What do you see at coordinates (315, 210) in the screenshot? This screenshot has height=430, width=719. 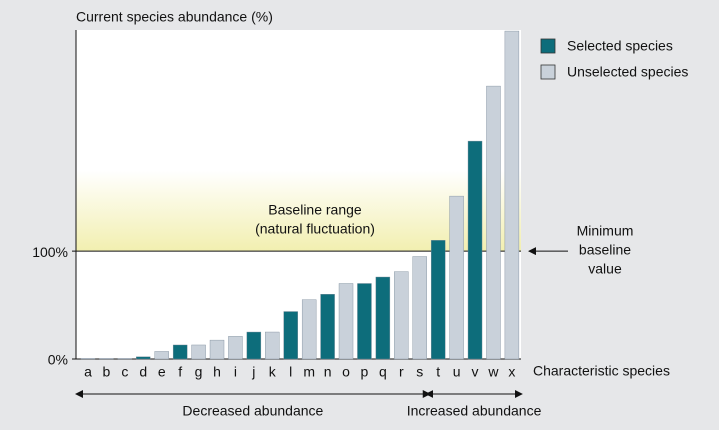 I see `baseline-label: Baseline range` at bounding box center [315, 210].